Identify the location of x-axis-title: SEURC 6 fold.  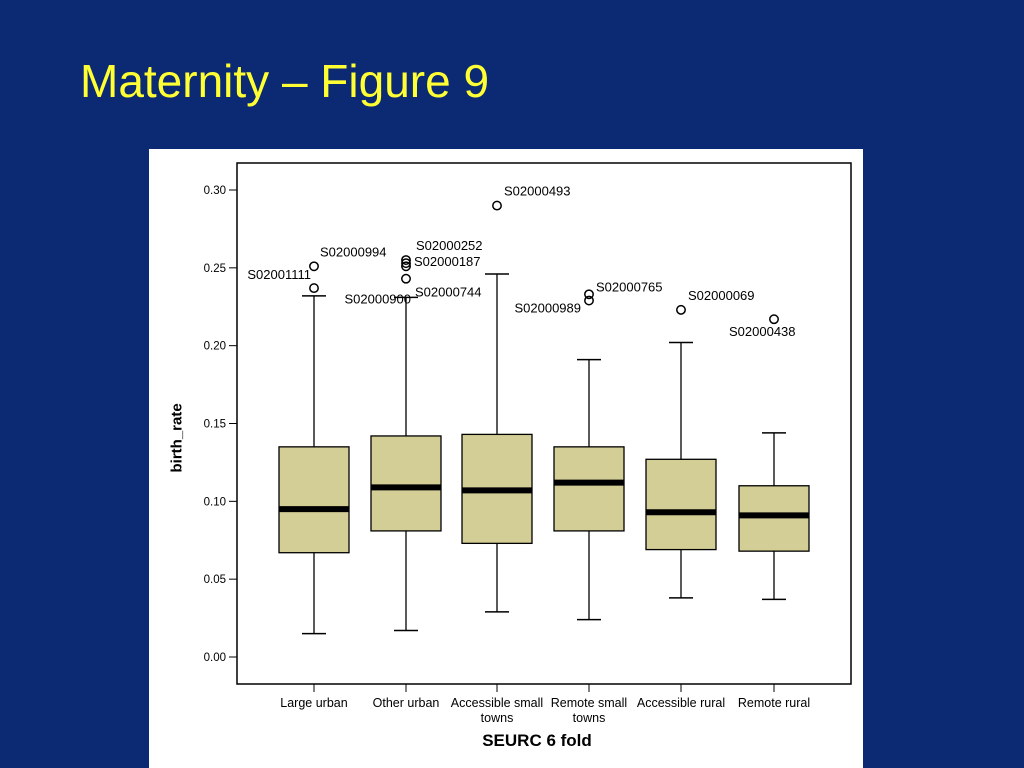
(537, 740).